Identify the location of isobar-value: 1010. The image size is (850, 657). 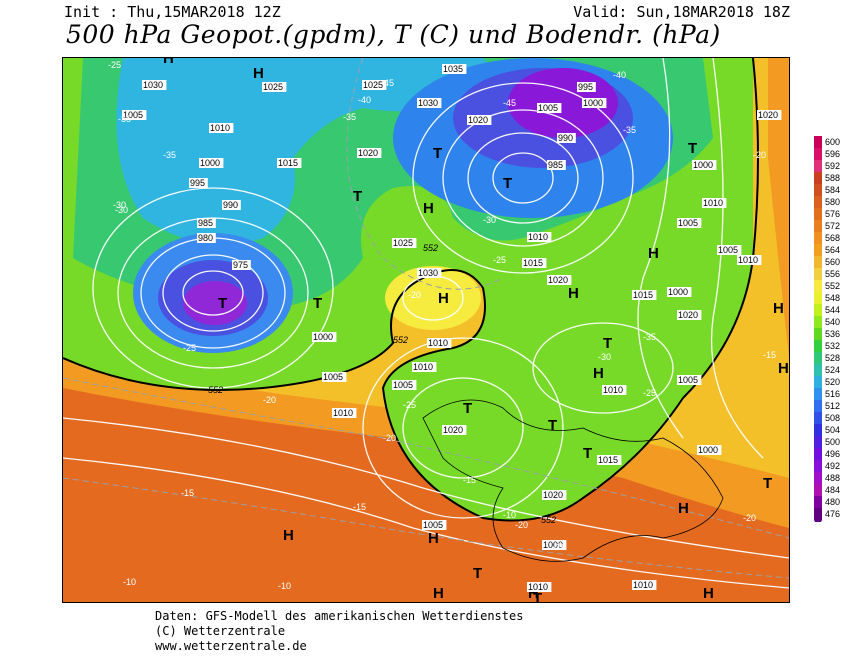
(438, 343).